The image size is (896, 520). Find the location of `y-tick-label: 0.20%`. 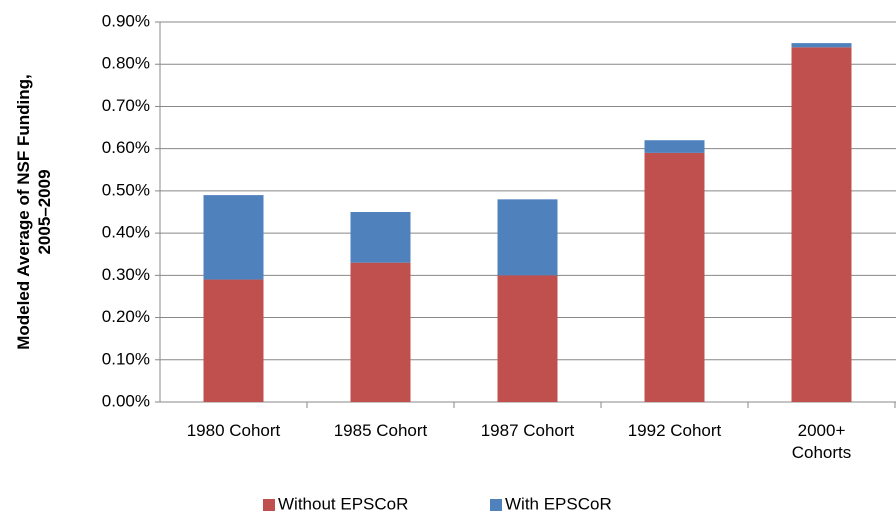

y-tick-label: 0.20% is located at coordinates (126, 316).